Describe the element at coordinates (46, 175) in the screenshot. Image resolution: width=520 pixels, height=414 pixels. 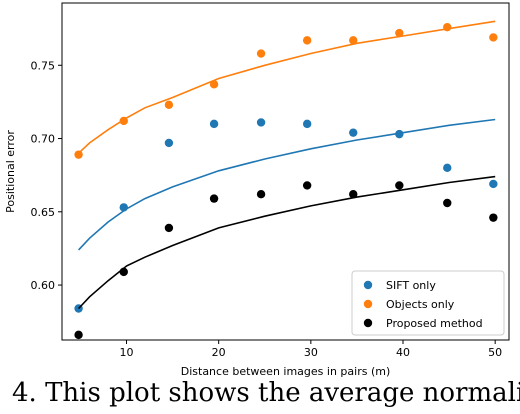
I see `y-axis-ticks: 0.60 0.65 0.70 0.75` at that location.